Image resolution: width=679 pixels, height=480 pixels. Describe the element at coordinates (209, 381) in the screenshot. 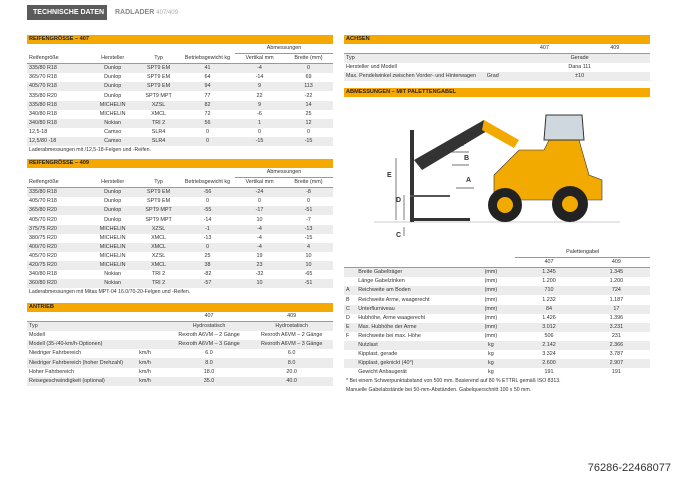

I see `cell: 35.0` at that location.